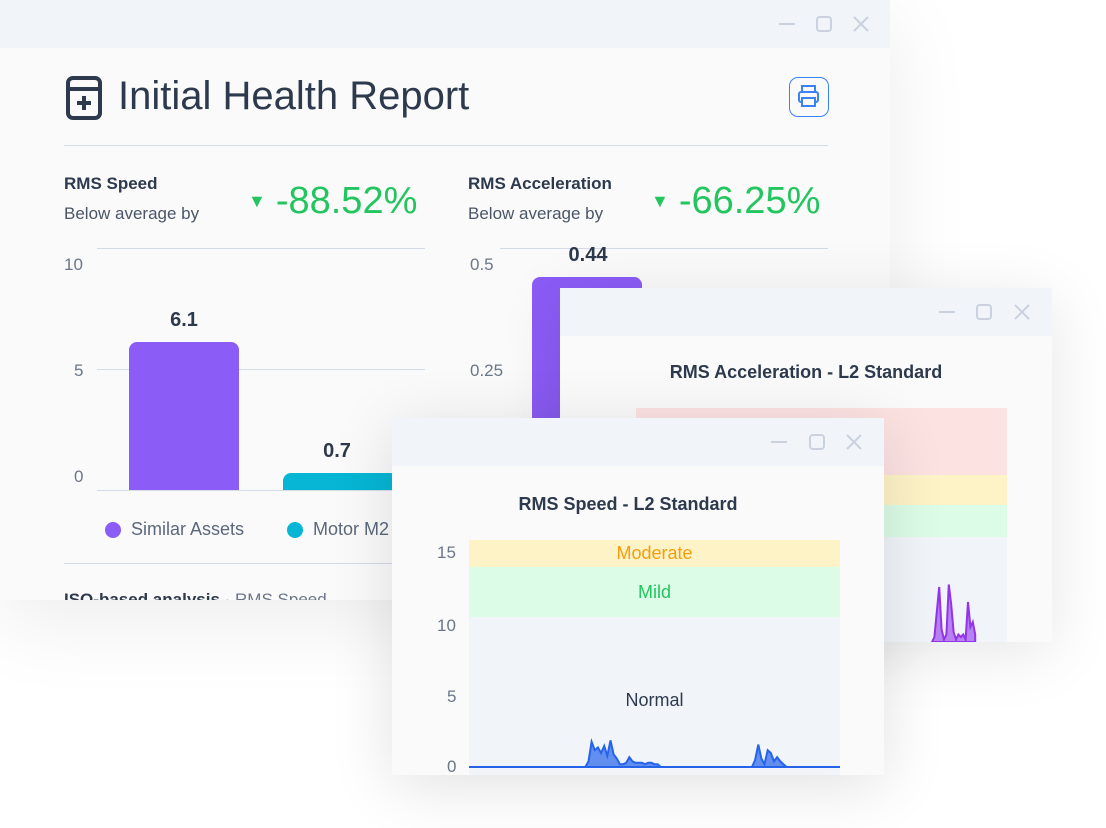 This screenshot has height=828, width=1106. Describe the element at coordinates (654, 696) in the screenshot. I see `band-normal: Normal` at that location.